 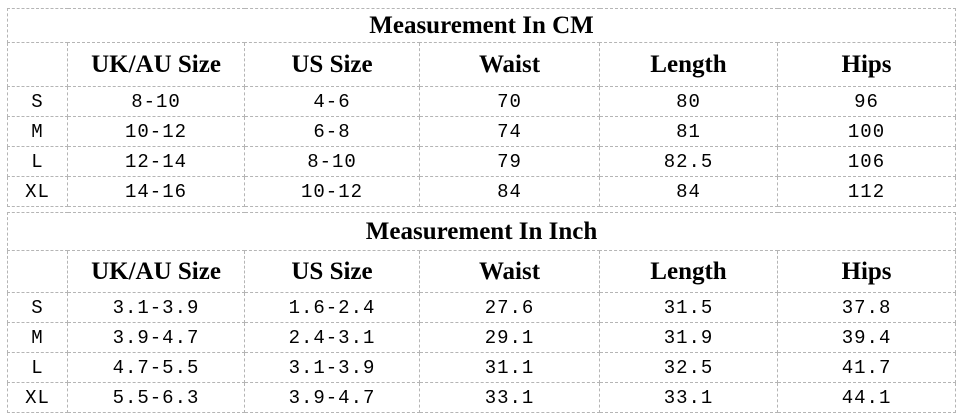 I want to click on data-cell: 74, so click(x=509, y=131).